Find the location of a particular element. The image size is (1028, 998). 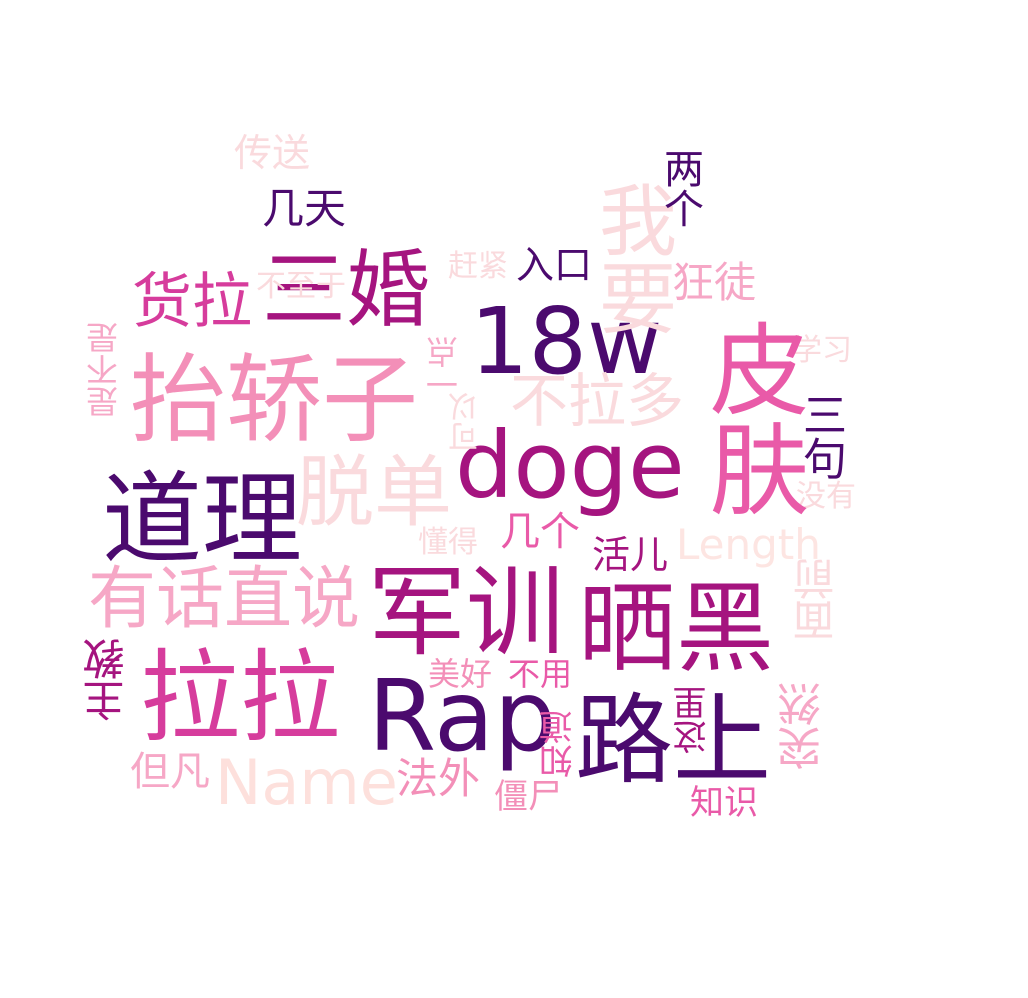

word-rap: Rap is located at coordinates (462, 717).